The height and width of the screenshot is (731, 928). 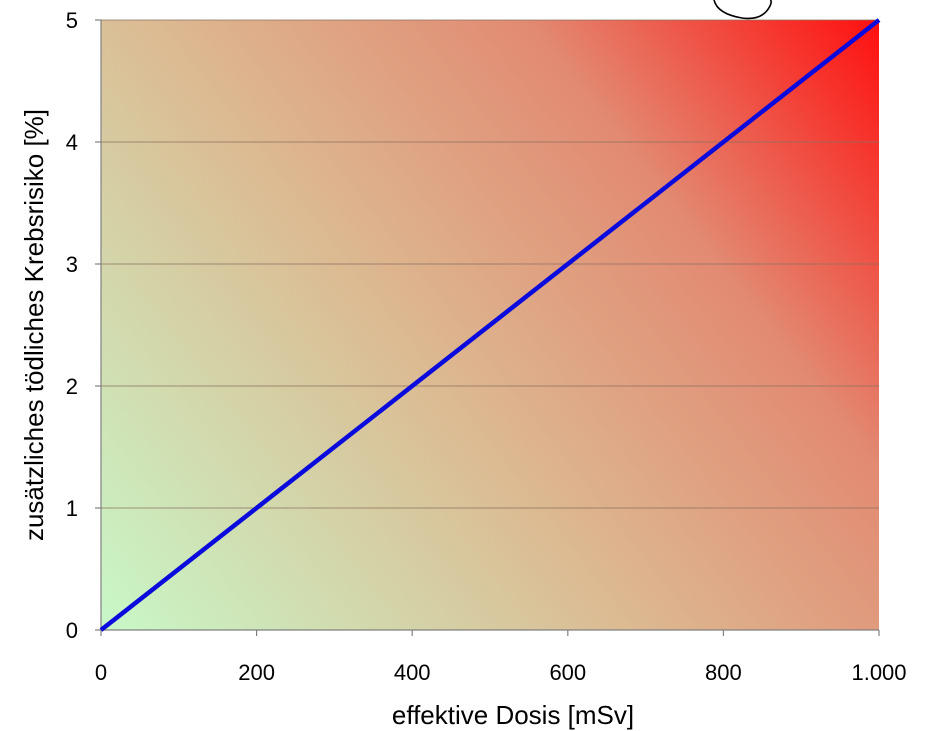 What do you see at coordinates (256, 672) in the screenshot?
I see `x-tick-label-200: 200` at bounding box center [256, 672].